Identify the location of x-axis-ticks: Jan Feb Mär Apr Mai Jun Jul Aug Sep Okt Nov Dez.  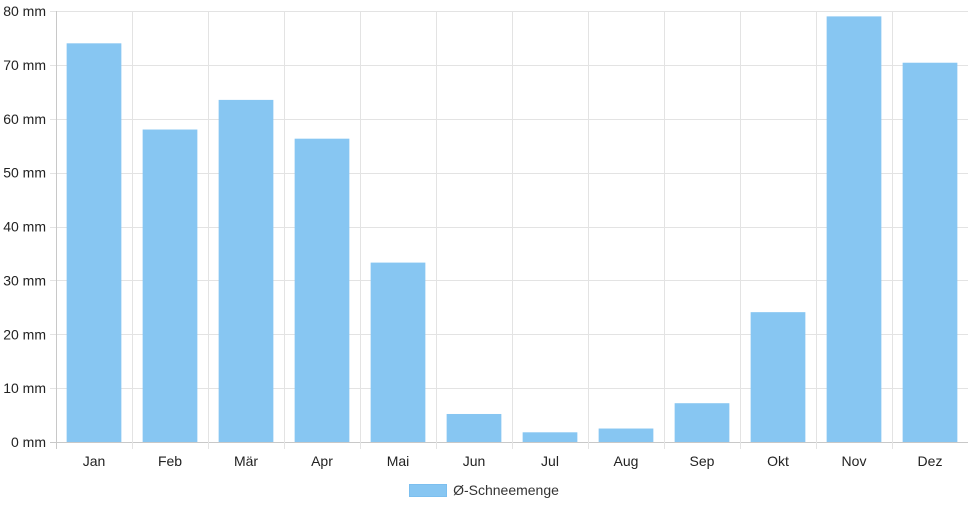
(513, 461).